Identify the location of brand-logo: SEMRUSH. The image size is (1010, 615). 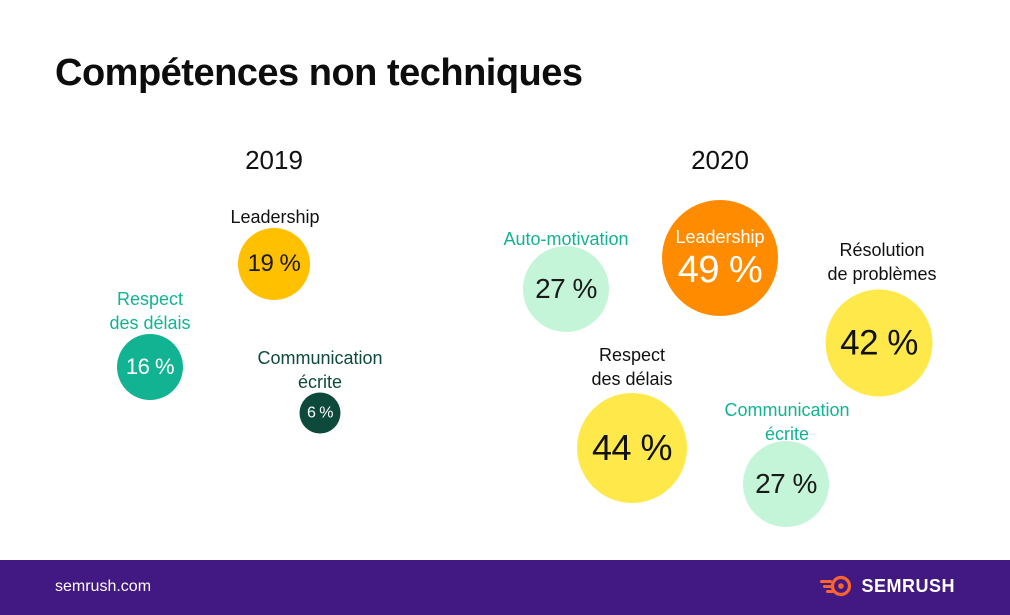
(887, 586).